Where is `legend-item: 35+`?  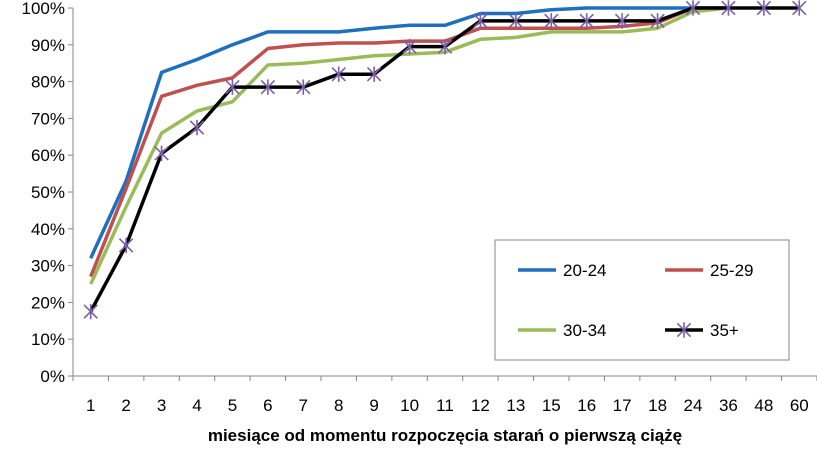
legend-item: 35+ is located at coordinates (702, 330).